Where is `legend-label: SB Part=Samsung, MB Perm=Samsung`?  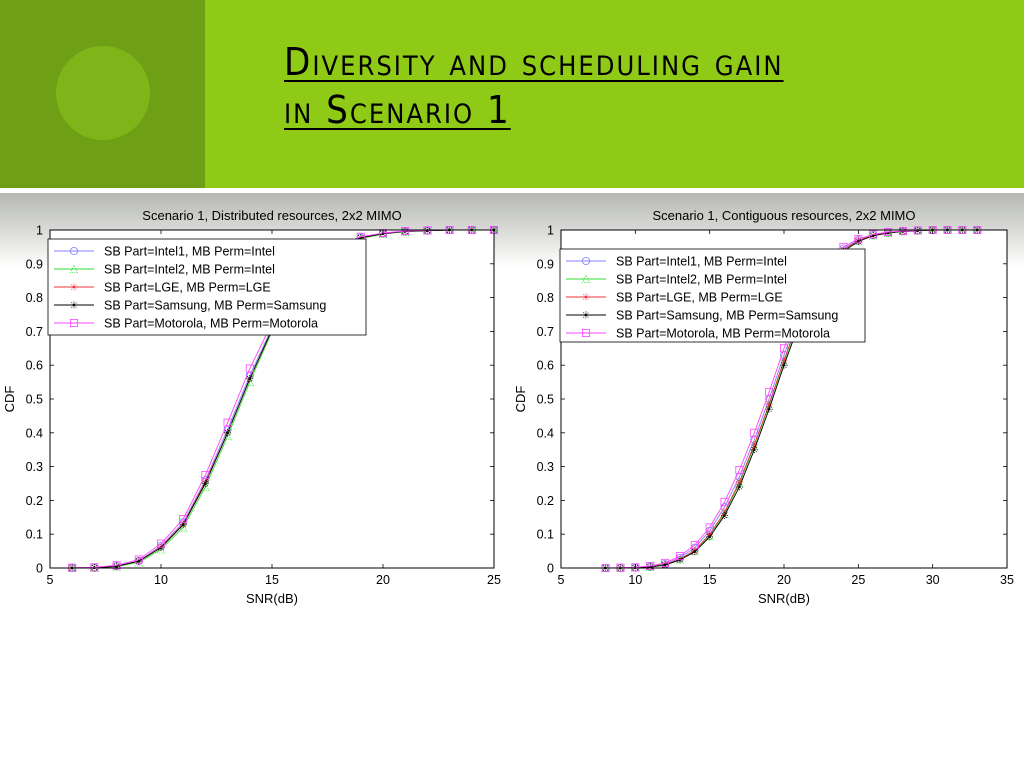
legend-label: SB Part=Samsung, MB Perm=Samsung is located at coordinates (727, 316).